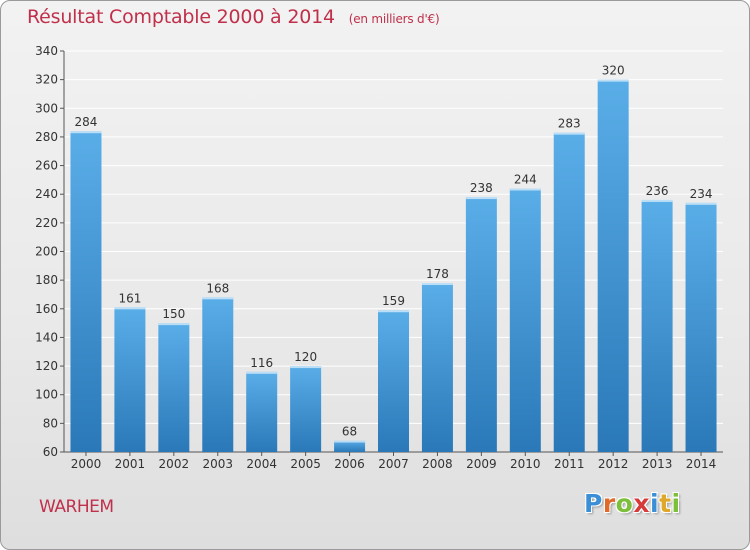 The image size is (750, 550). What do you see at coordinates (261, 363) in the screenshot?
I see `data-label: 116` at bounding box center [261, 363].